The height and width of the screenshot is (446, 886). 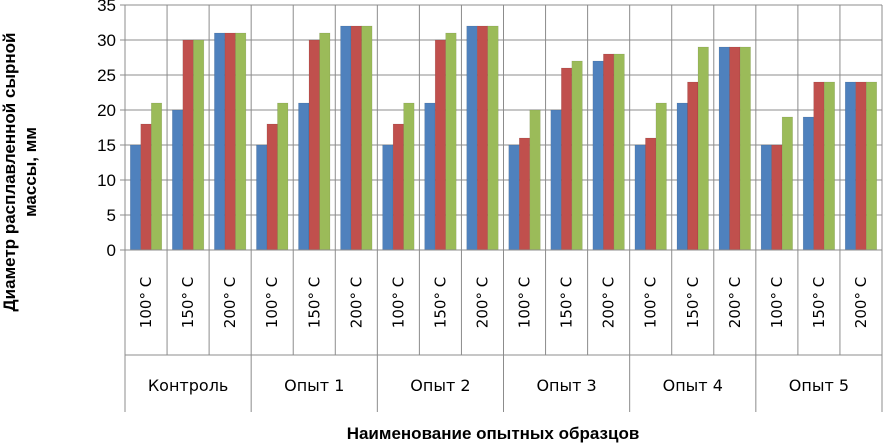 I want to click on y-tick-label: 15, so click(x=106, y=145).